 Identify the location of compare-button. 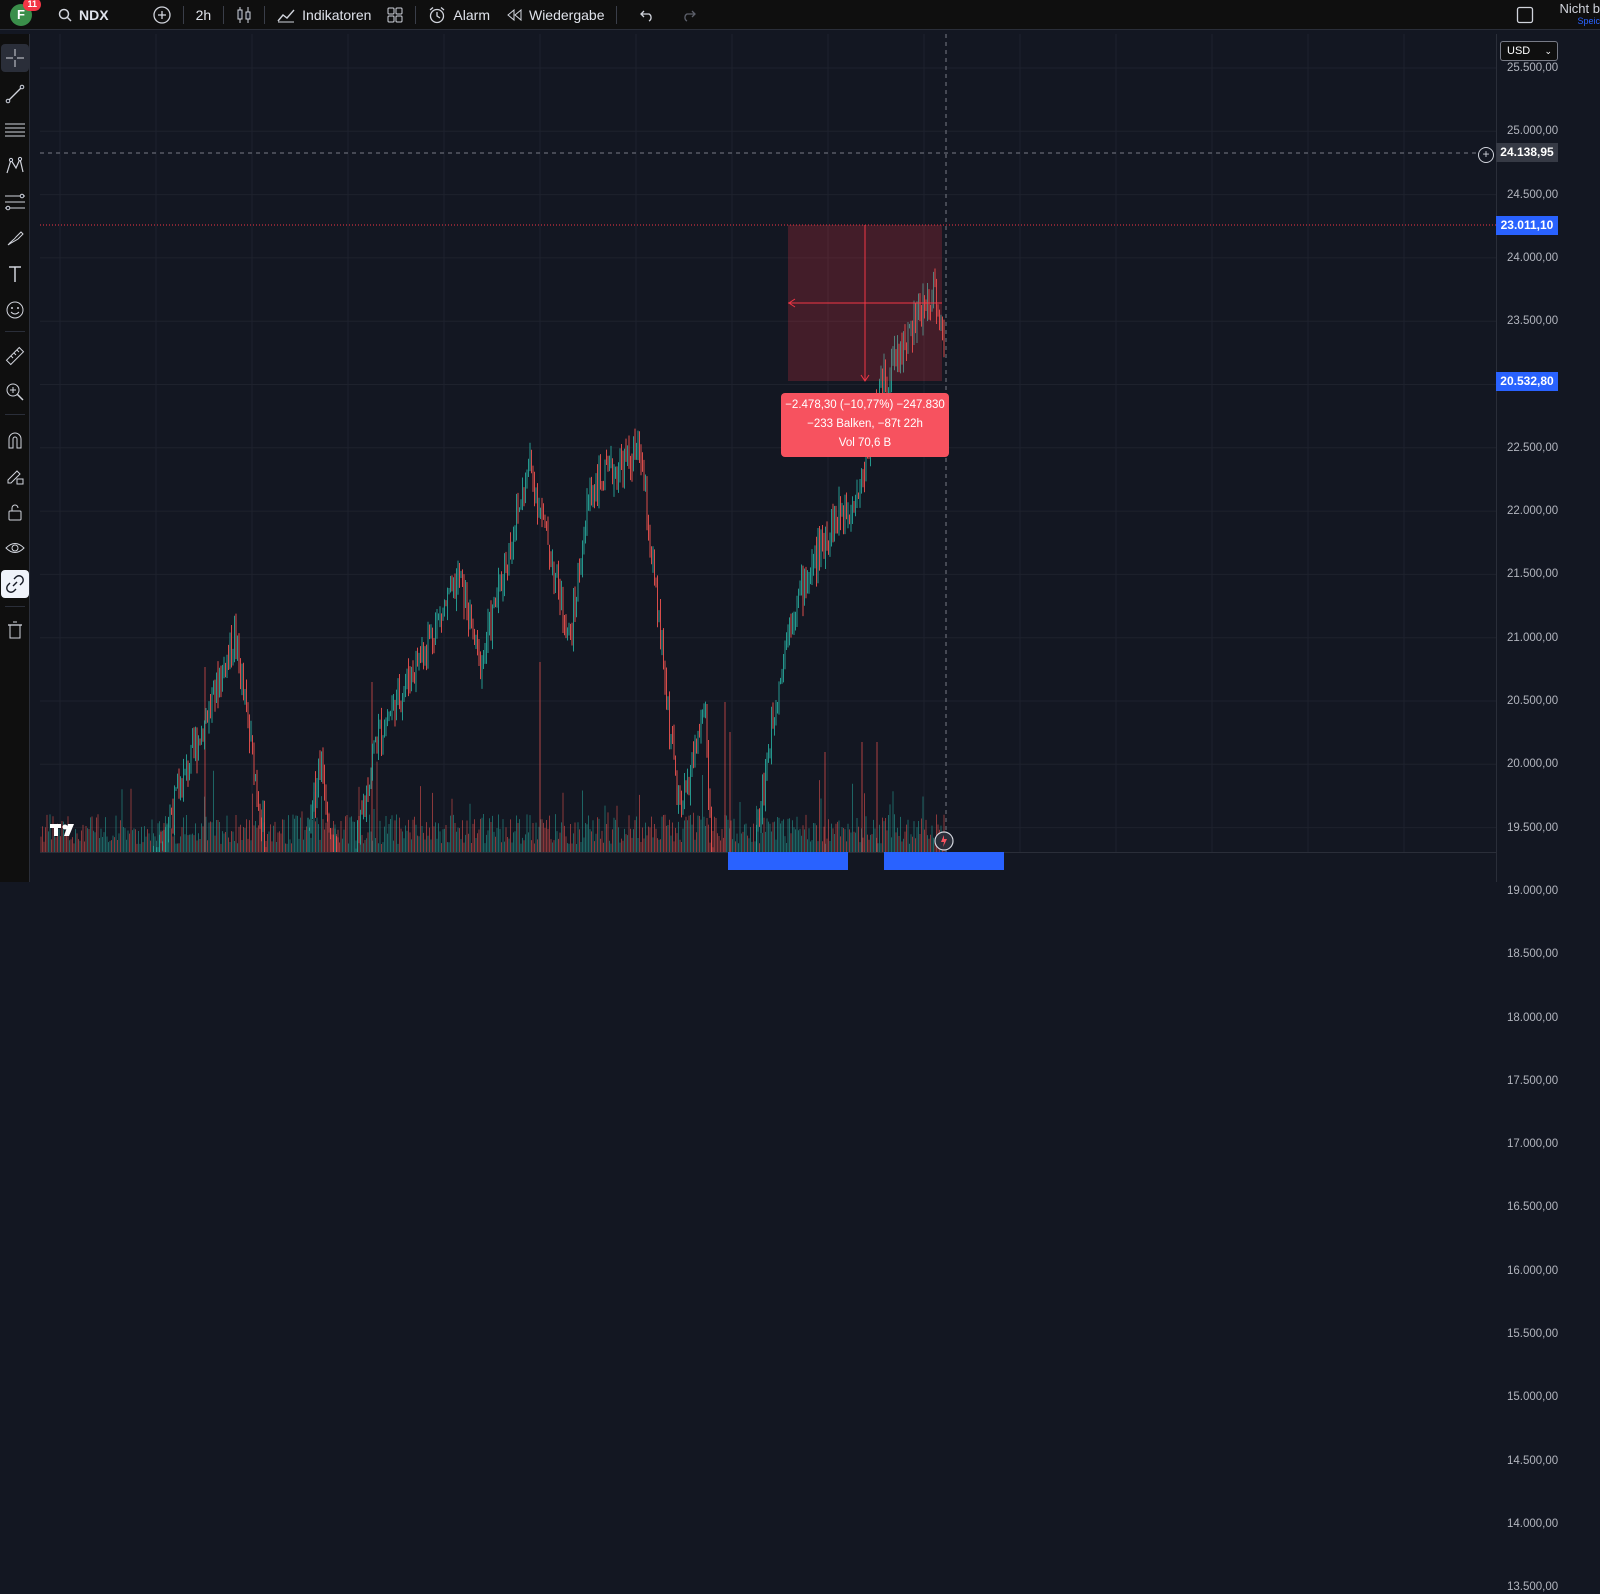
(162, 15).